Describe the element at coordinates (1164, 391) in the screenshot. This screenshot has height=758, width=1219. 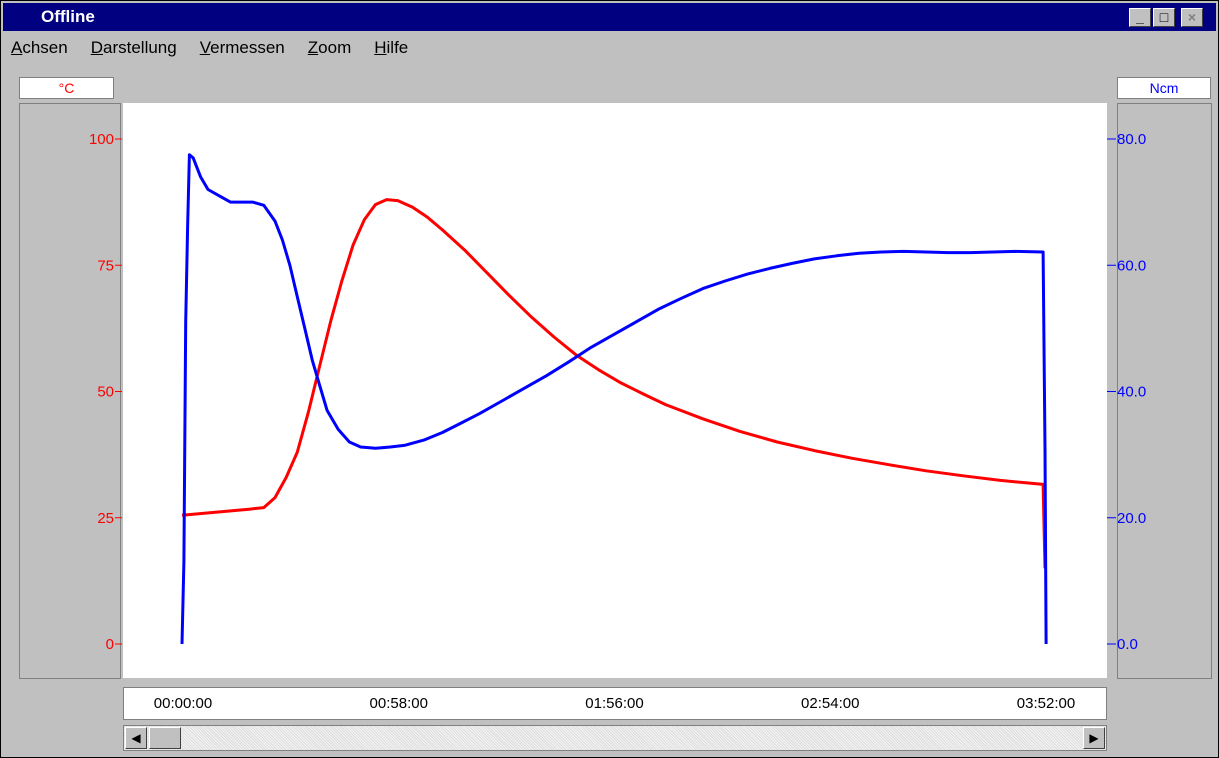
I see `right-axis-panel` at that location.